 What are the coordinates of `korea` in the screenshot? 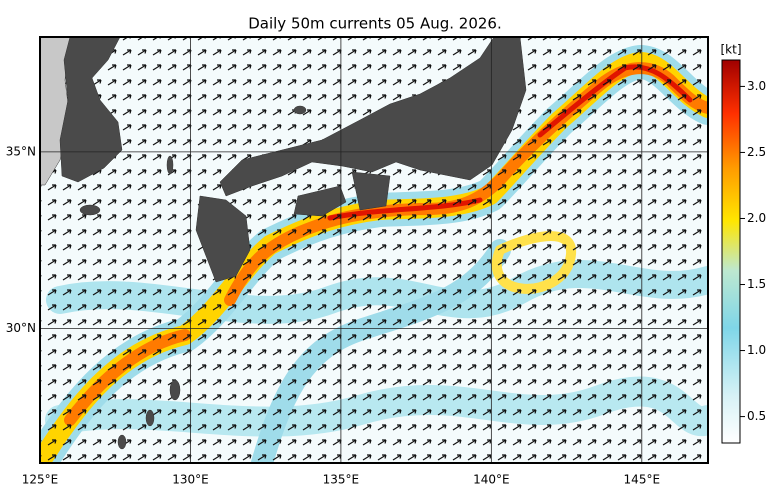 It's located at (91, 110).